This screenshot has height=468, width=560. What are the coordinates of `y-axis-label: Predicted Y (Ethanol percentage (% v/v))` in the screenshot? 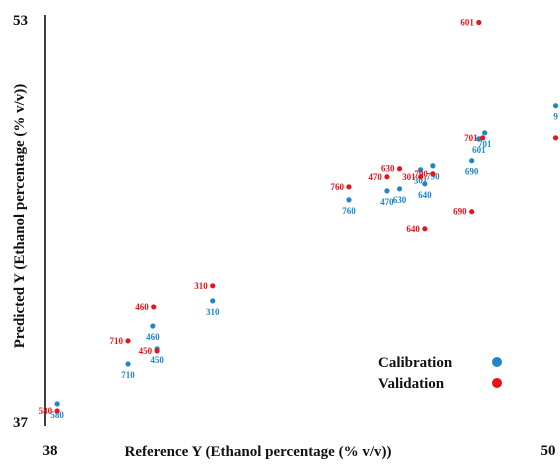 It's located at (20, 216).